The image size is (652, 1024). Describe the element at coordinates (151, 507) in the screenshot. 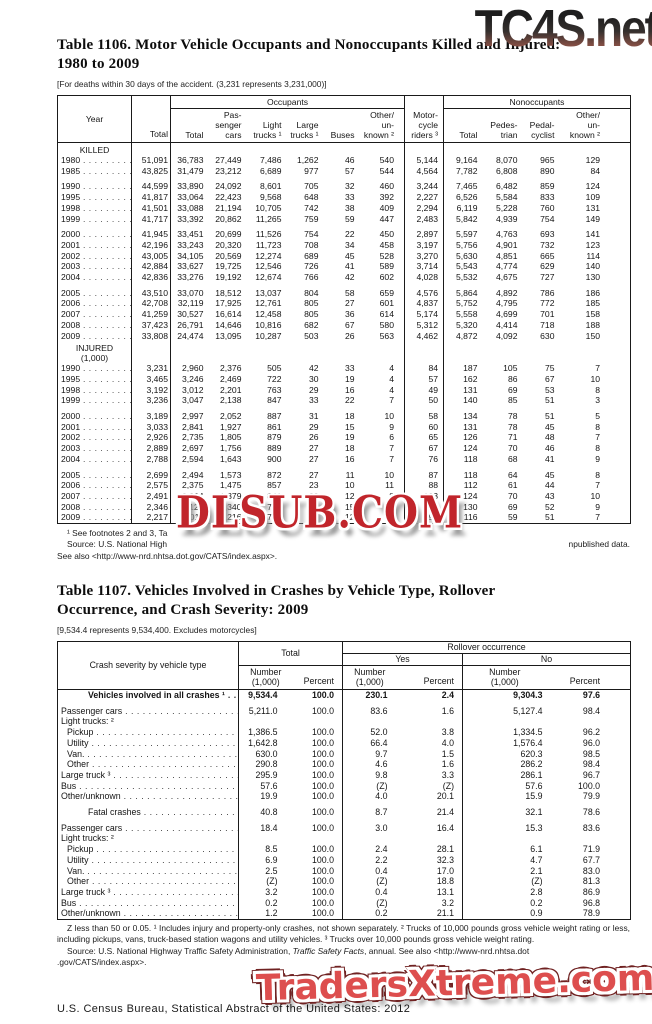

I see `cell: 2,346` at that location.